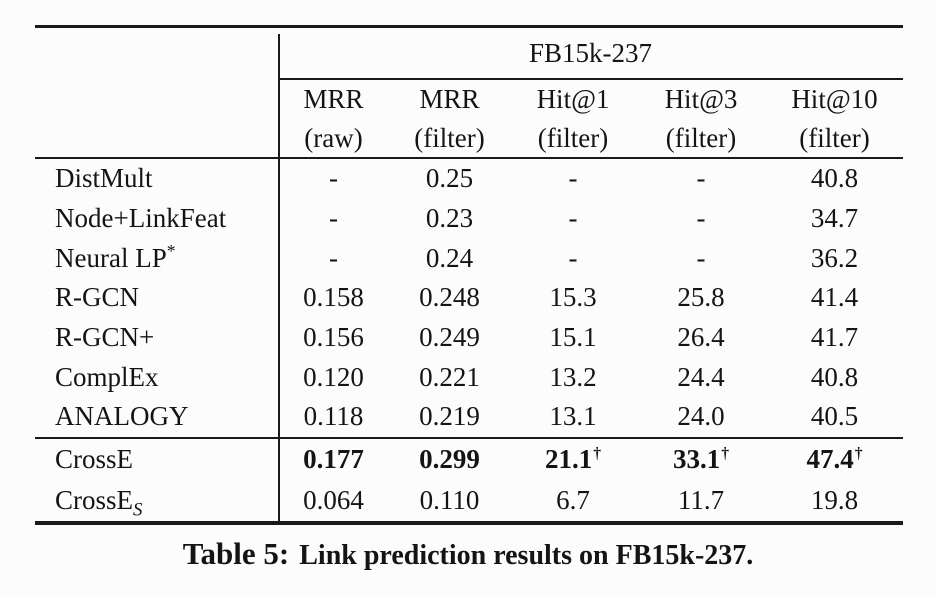  I want to click on table-row-rgcn: R-GCN 0.158 0.248 15.3 25.8 41.4, so click(469, 298).